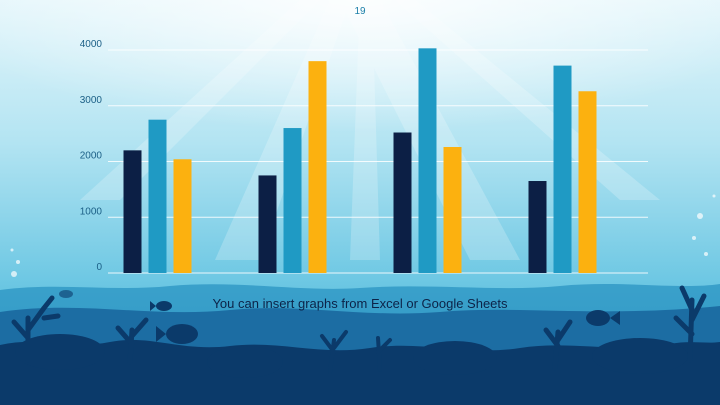 This screenshot has width=720, height=405. I want to click on page-number: 19, so click(360, 11).